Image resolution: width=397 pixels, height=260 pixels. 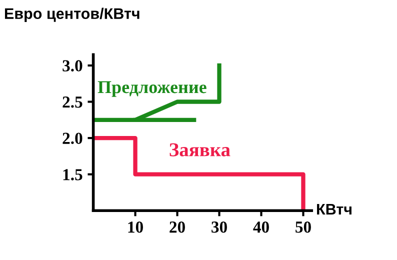 What do you see at coordinates (200, 149) in the screenshot?
I see `series-label: Заявка` at bounding box center [200, 149].